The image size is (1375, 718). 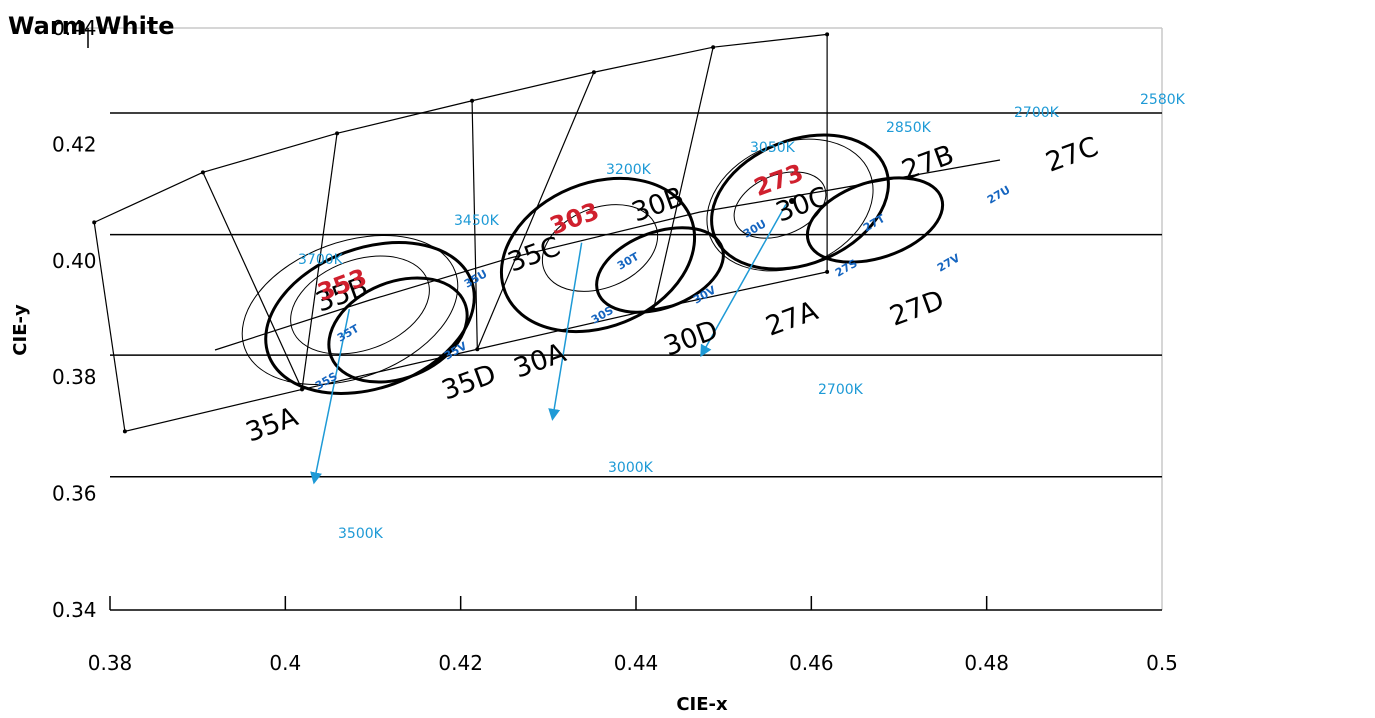 What do you see at coordinates (74, 494) in the screenshot?
I see `y-tick-label-1: 0.36` at bounding box center [74, 494].